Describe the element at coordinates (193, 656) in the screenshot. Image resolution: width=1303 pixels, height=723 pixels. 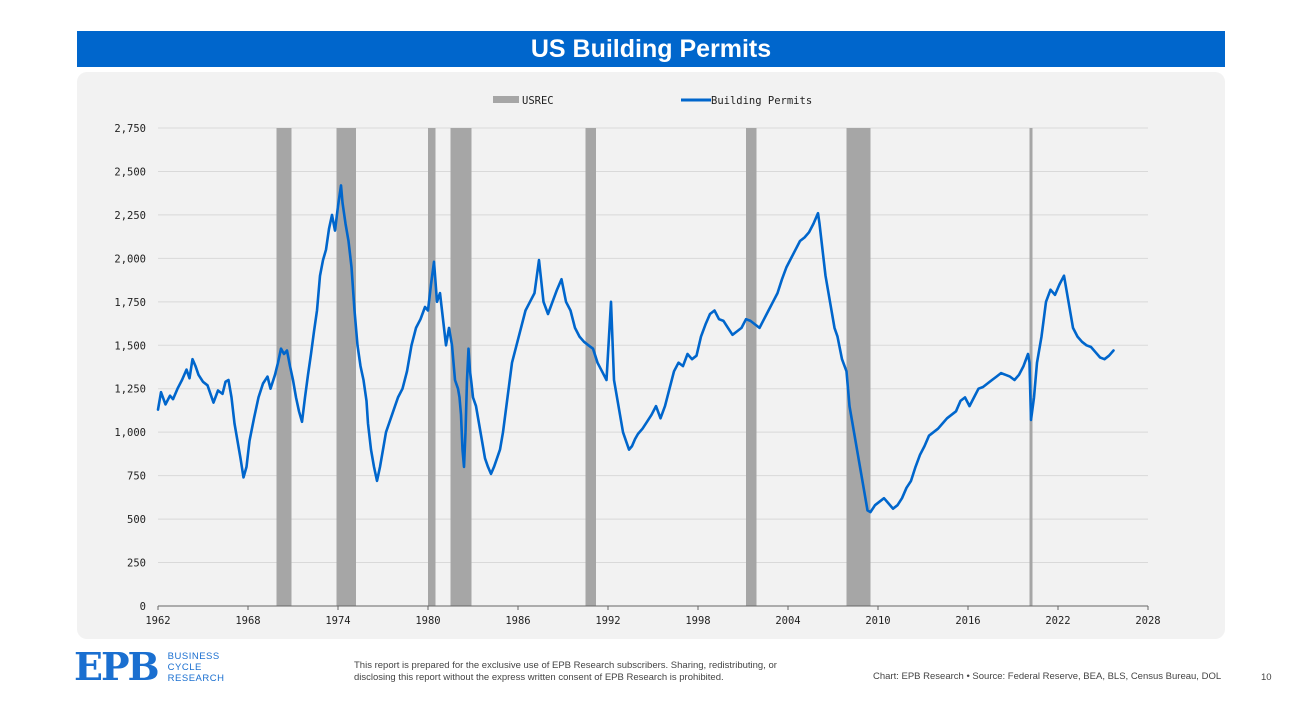
I see `logo-line: BUSINESS` at that location.